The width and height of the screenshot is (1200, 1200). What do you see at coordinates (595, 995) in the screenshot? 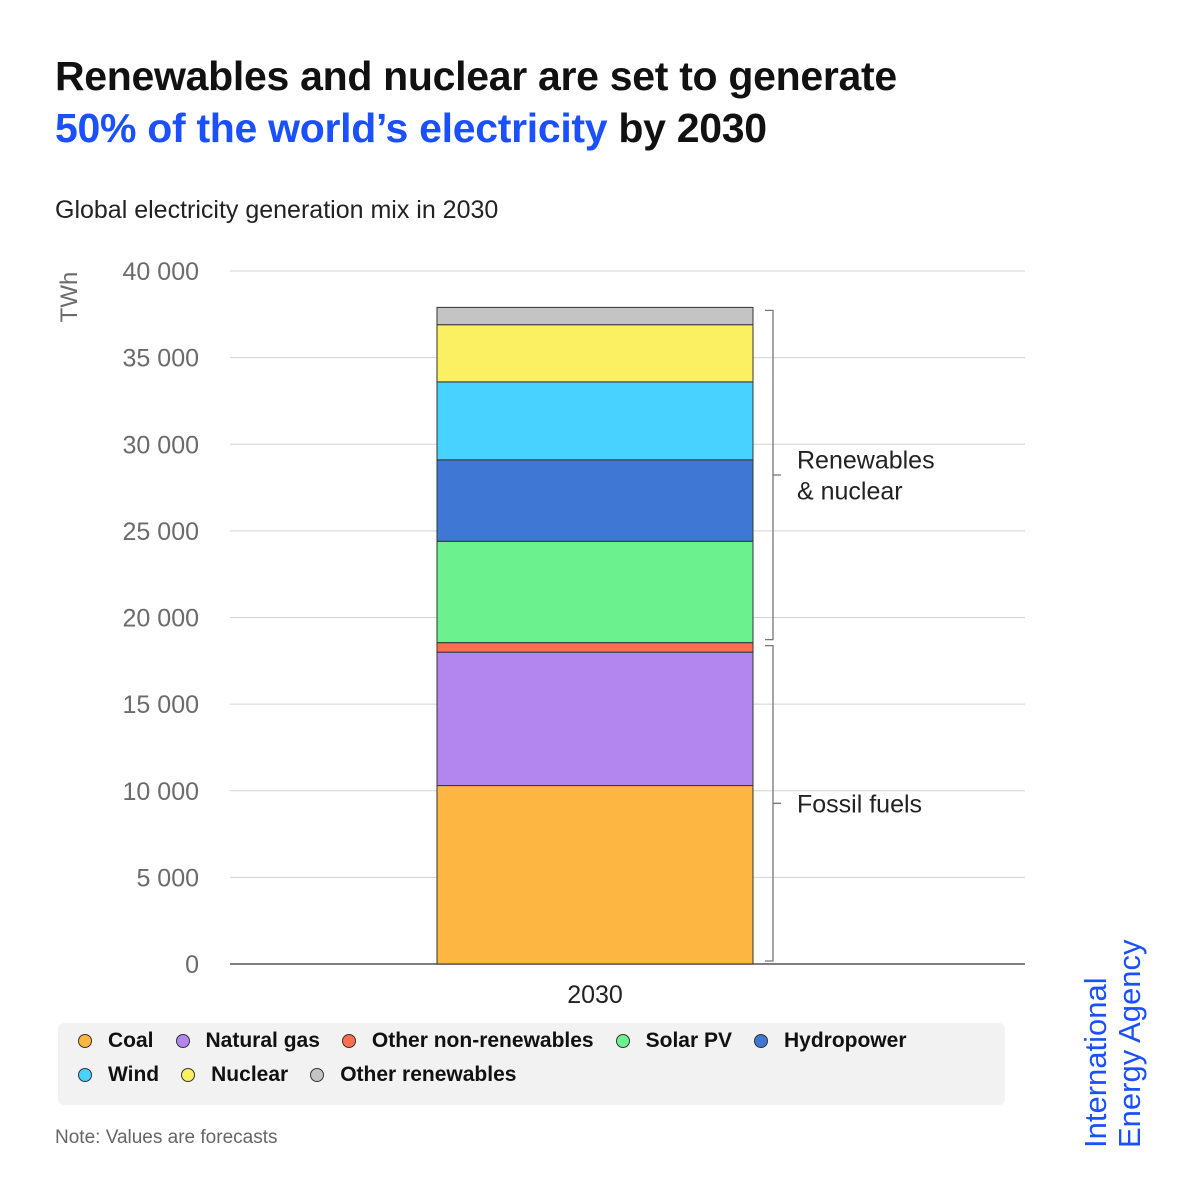
I see `x-tick-label: 2030` at bounding box center [595, 995].